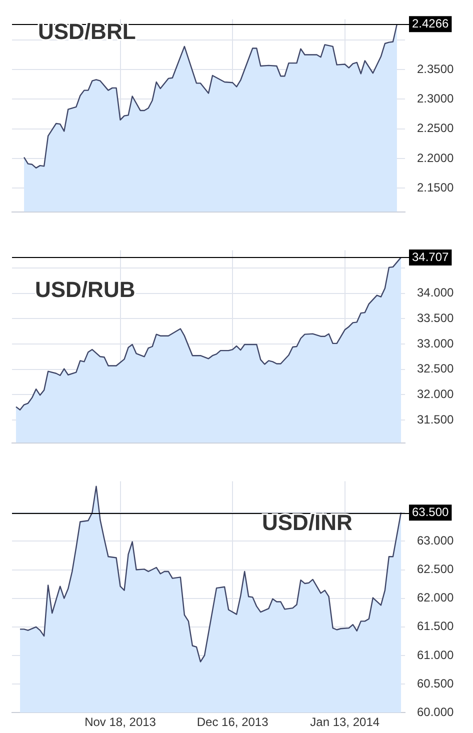 The width and height of the screenshot is (473, 733). Describe the element at coordinates (435, 128) in the screenshot. I see `y-tick-label: 2.2500` at that location.